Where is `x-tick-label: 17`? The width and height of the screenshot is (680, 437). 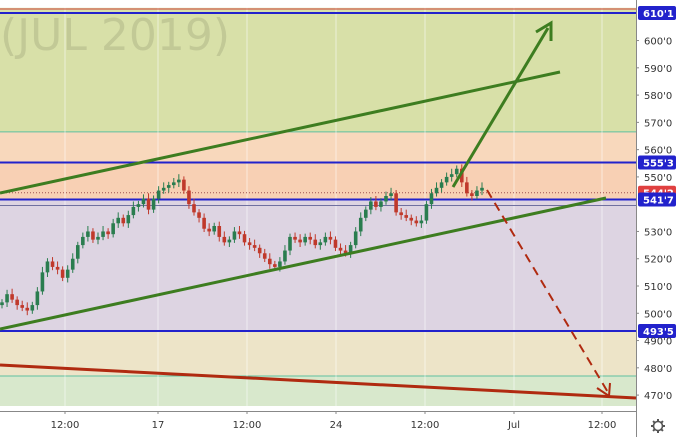
x-tick-label: 17 is located at coordinates (158, 425).